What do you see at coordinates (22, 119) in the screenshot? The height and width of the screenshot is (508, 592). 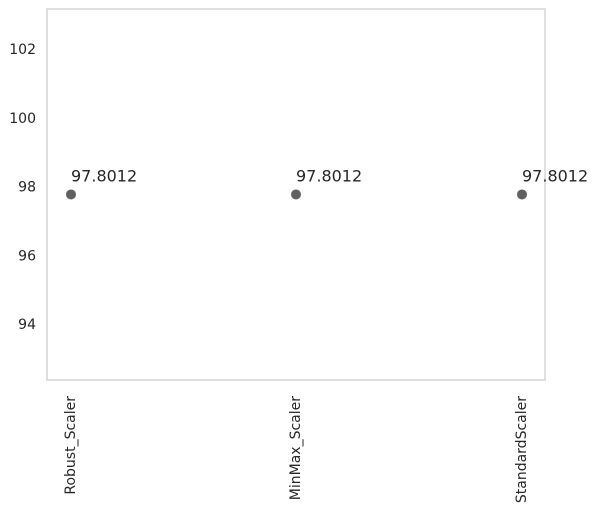 I see `y-tick-label: 100` at bounding box center [22, 119].